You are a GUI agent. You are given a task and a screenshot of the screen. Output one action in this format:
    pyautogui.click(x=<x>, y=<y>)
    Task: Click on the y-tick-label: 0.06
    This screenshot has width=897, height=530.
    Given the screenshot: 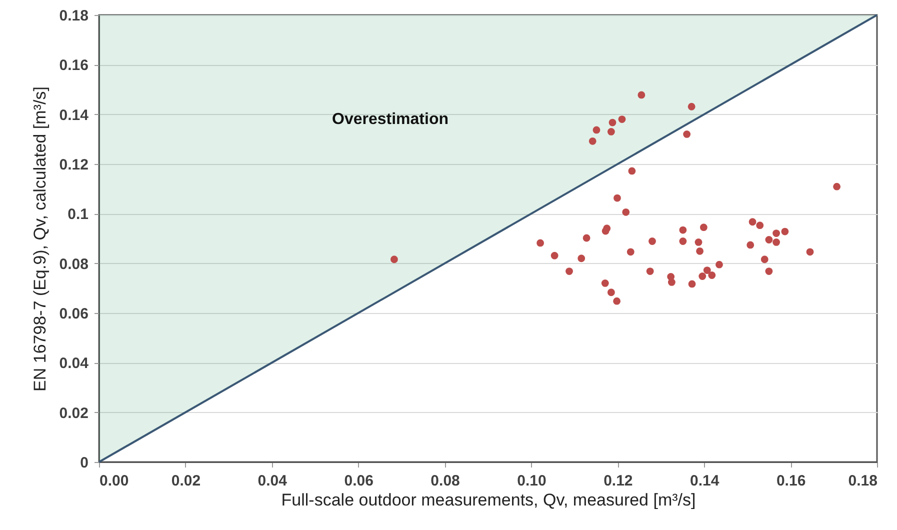 What is the action you would take?
    pyautogui.click(x=73, y=314)
    